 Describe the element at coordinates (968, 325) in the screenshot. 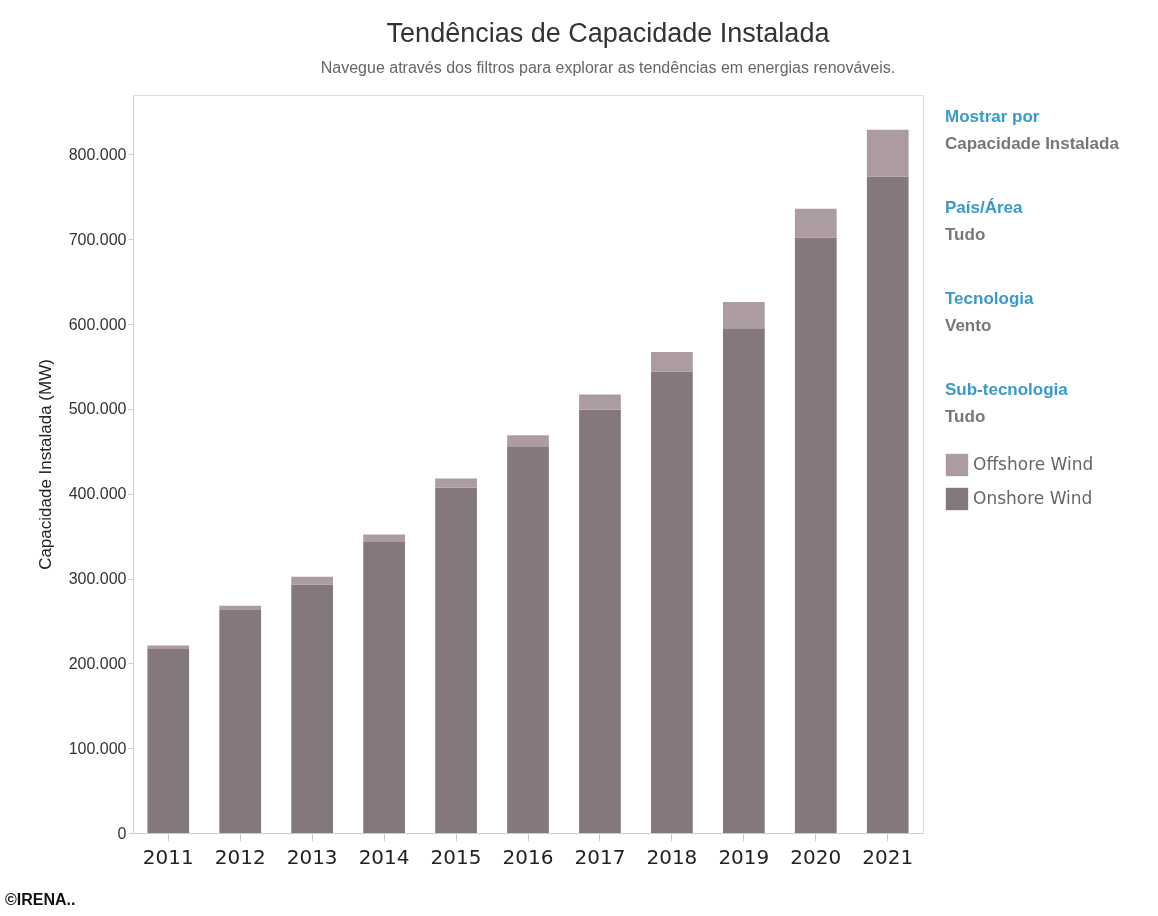

I see `text: Vento` at that location.